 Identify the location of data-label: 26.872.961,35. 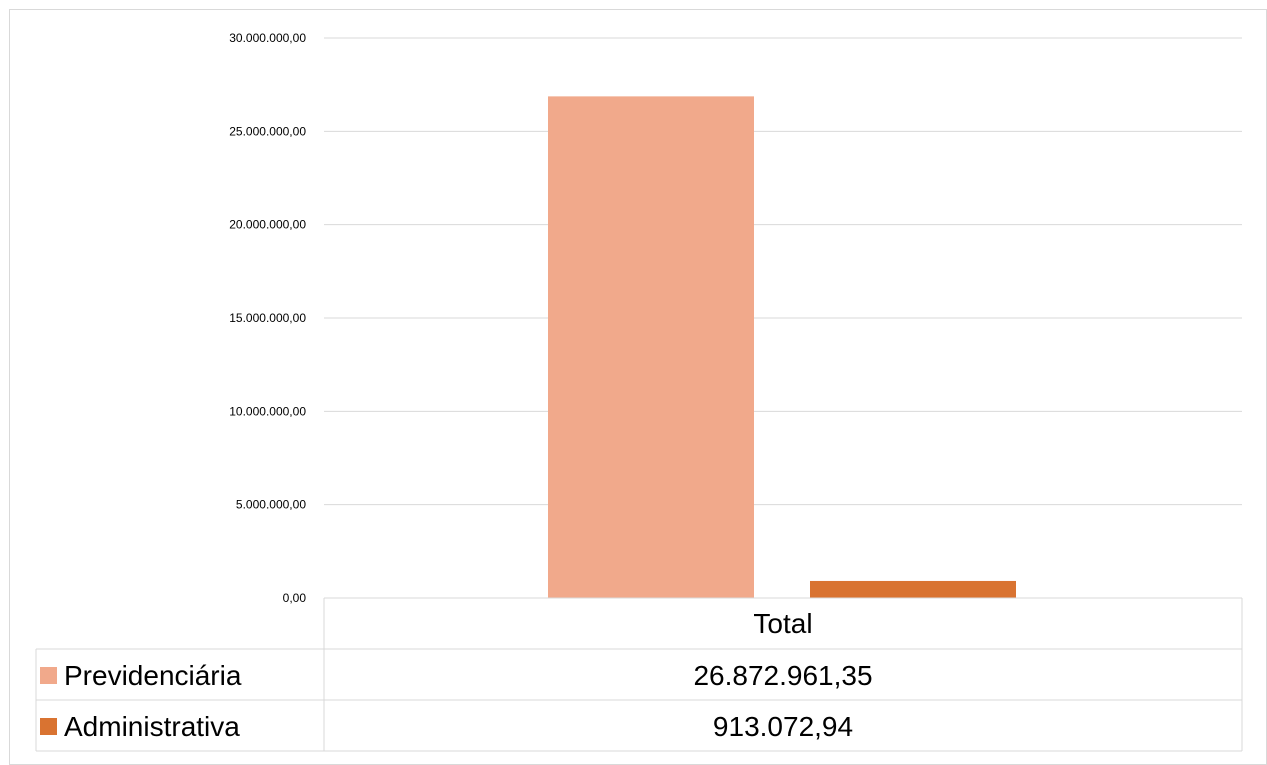
(782, 675).